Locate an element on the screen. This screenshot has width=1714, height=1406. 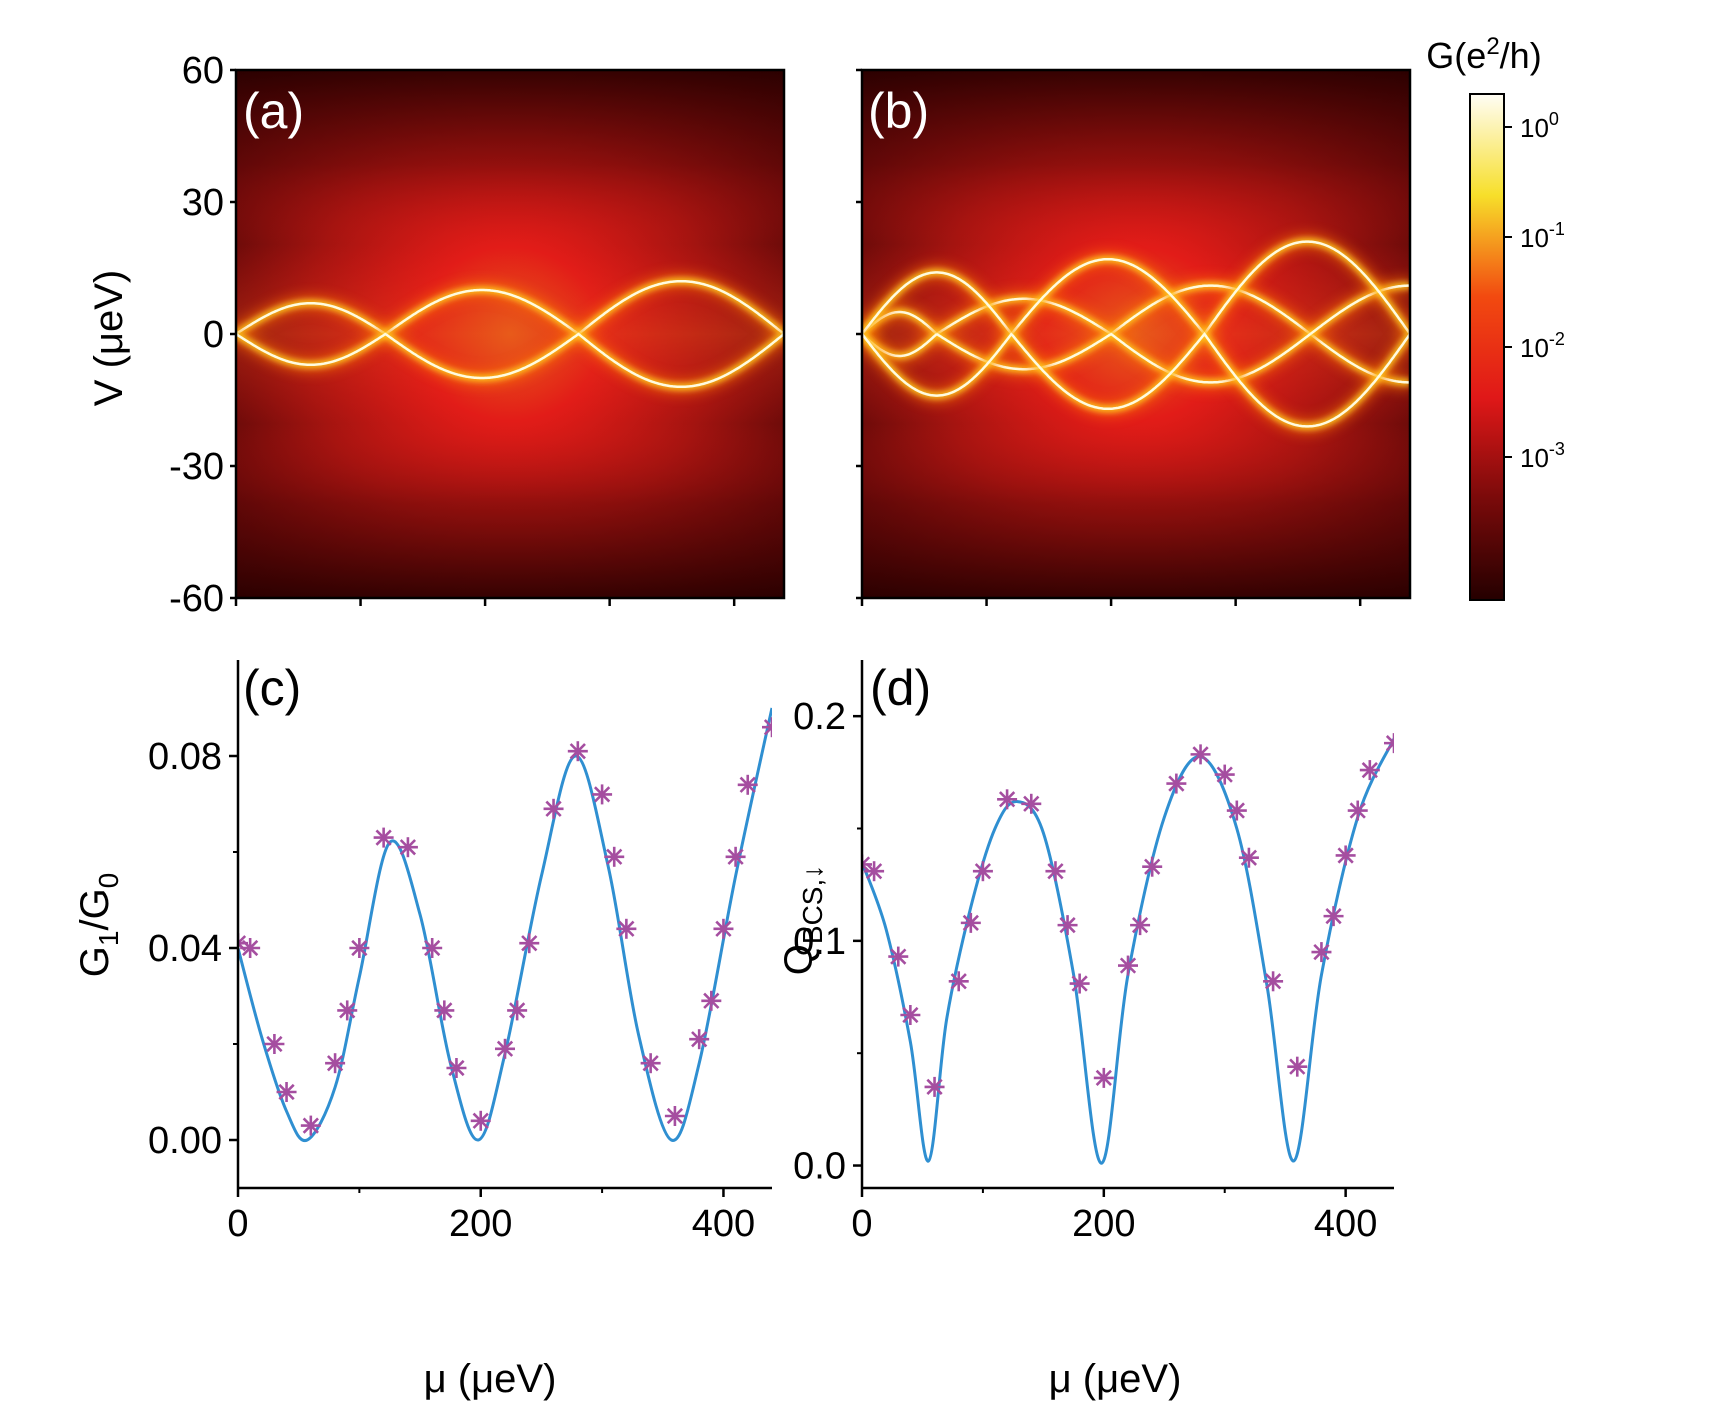
plot-c-data is located at coordinates (505, 925).